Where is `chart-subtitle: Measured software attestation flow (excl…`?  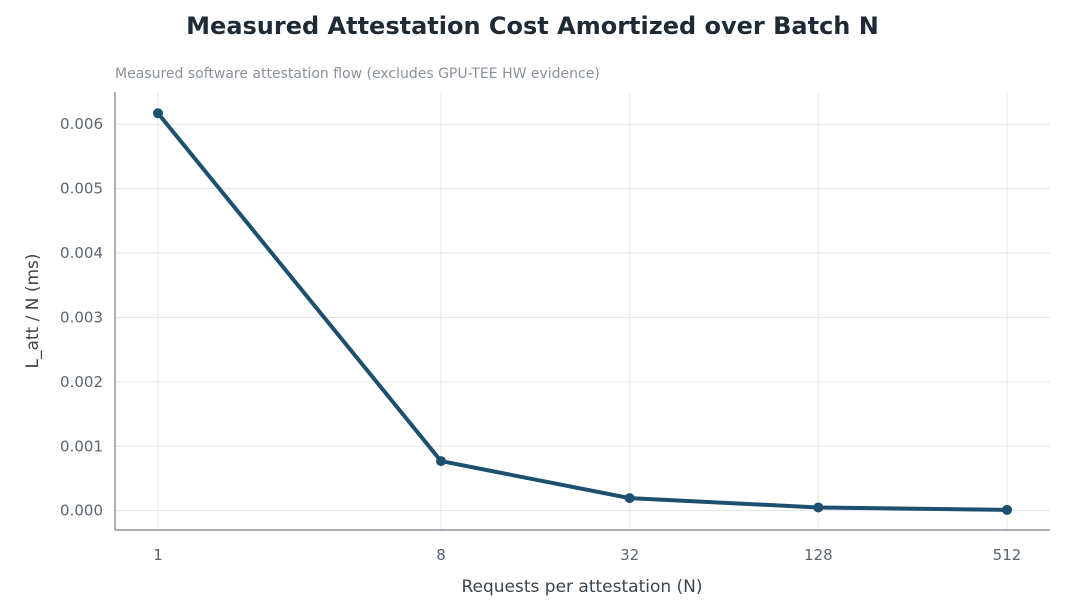
chart-subtitle: Measured software attestation flow (excl… is located at coordinates (357, 74).